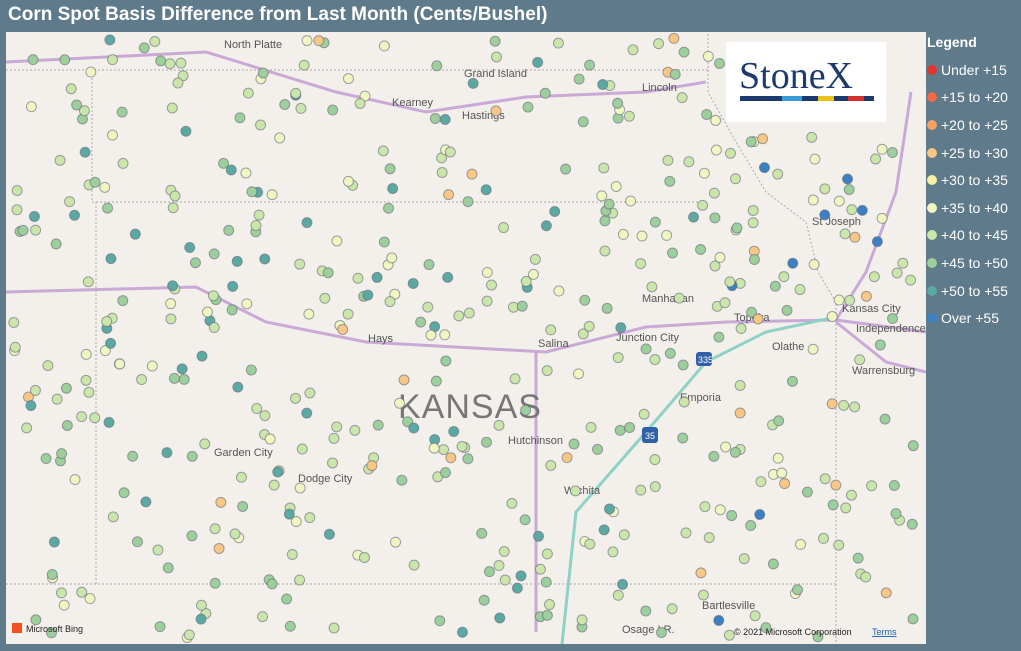  What do you see at coordinates (974, 236) in the screenshot?
I see `legend-item: +40 to +45` at bounding box center [974, 236].